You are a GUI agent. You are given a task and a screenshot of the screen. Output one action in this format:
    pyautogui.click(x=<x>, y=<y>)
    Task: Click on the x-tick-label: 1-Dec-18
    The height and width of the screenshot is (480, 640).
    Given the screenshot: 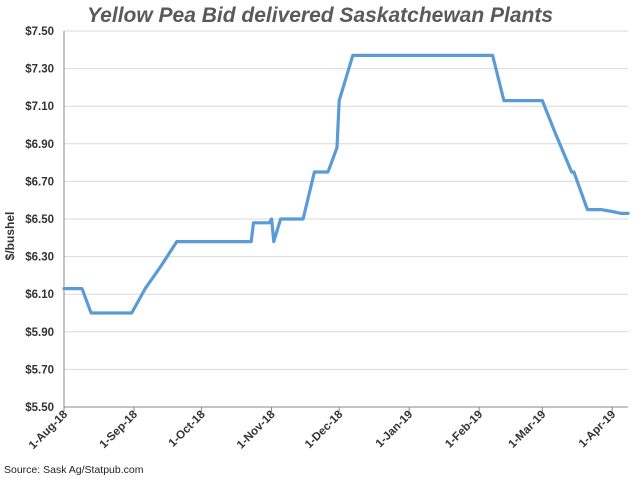 What is the action you would take?
    pyautogui.click(x=324, y=429)
    